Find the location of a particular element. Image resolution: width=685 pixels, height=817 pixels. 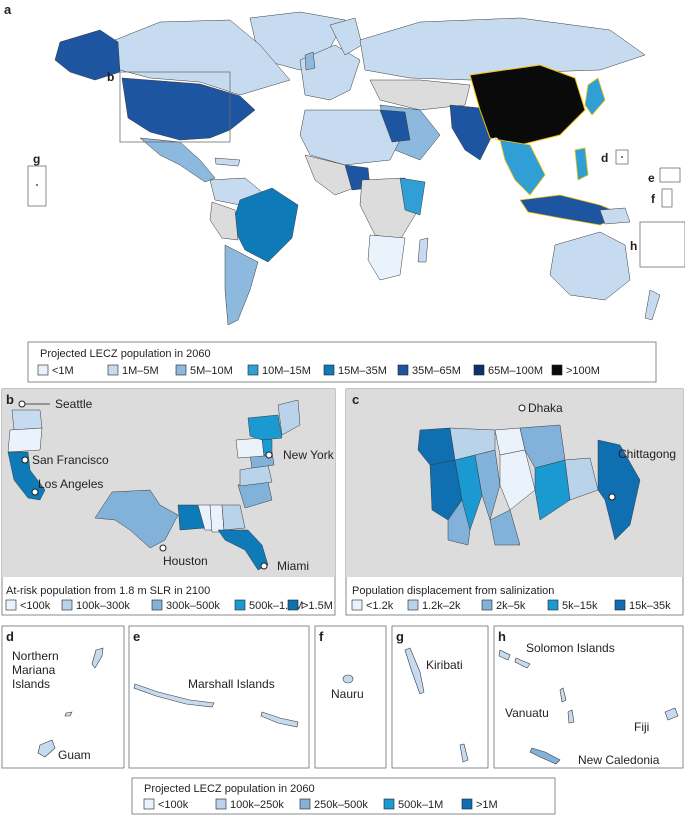

panel-g-kiribati: g Kiribati is located at coordinates (440, 697).